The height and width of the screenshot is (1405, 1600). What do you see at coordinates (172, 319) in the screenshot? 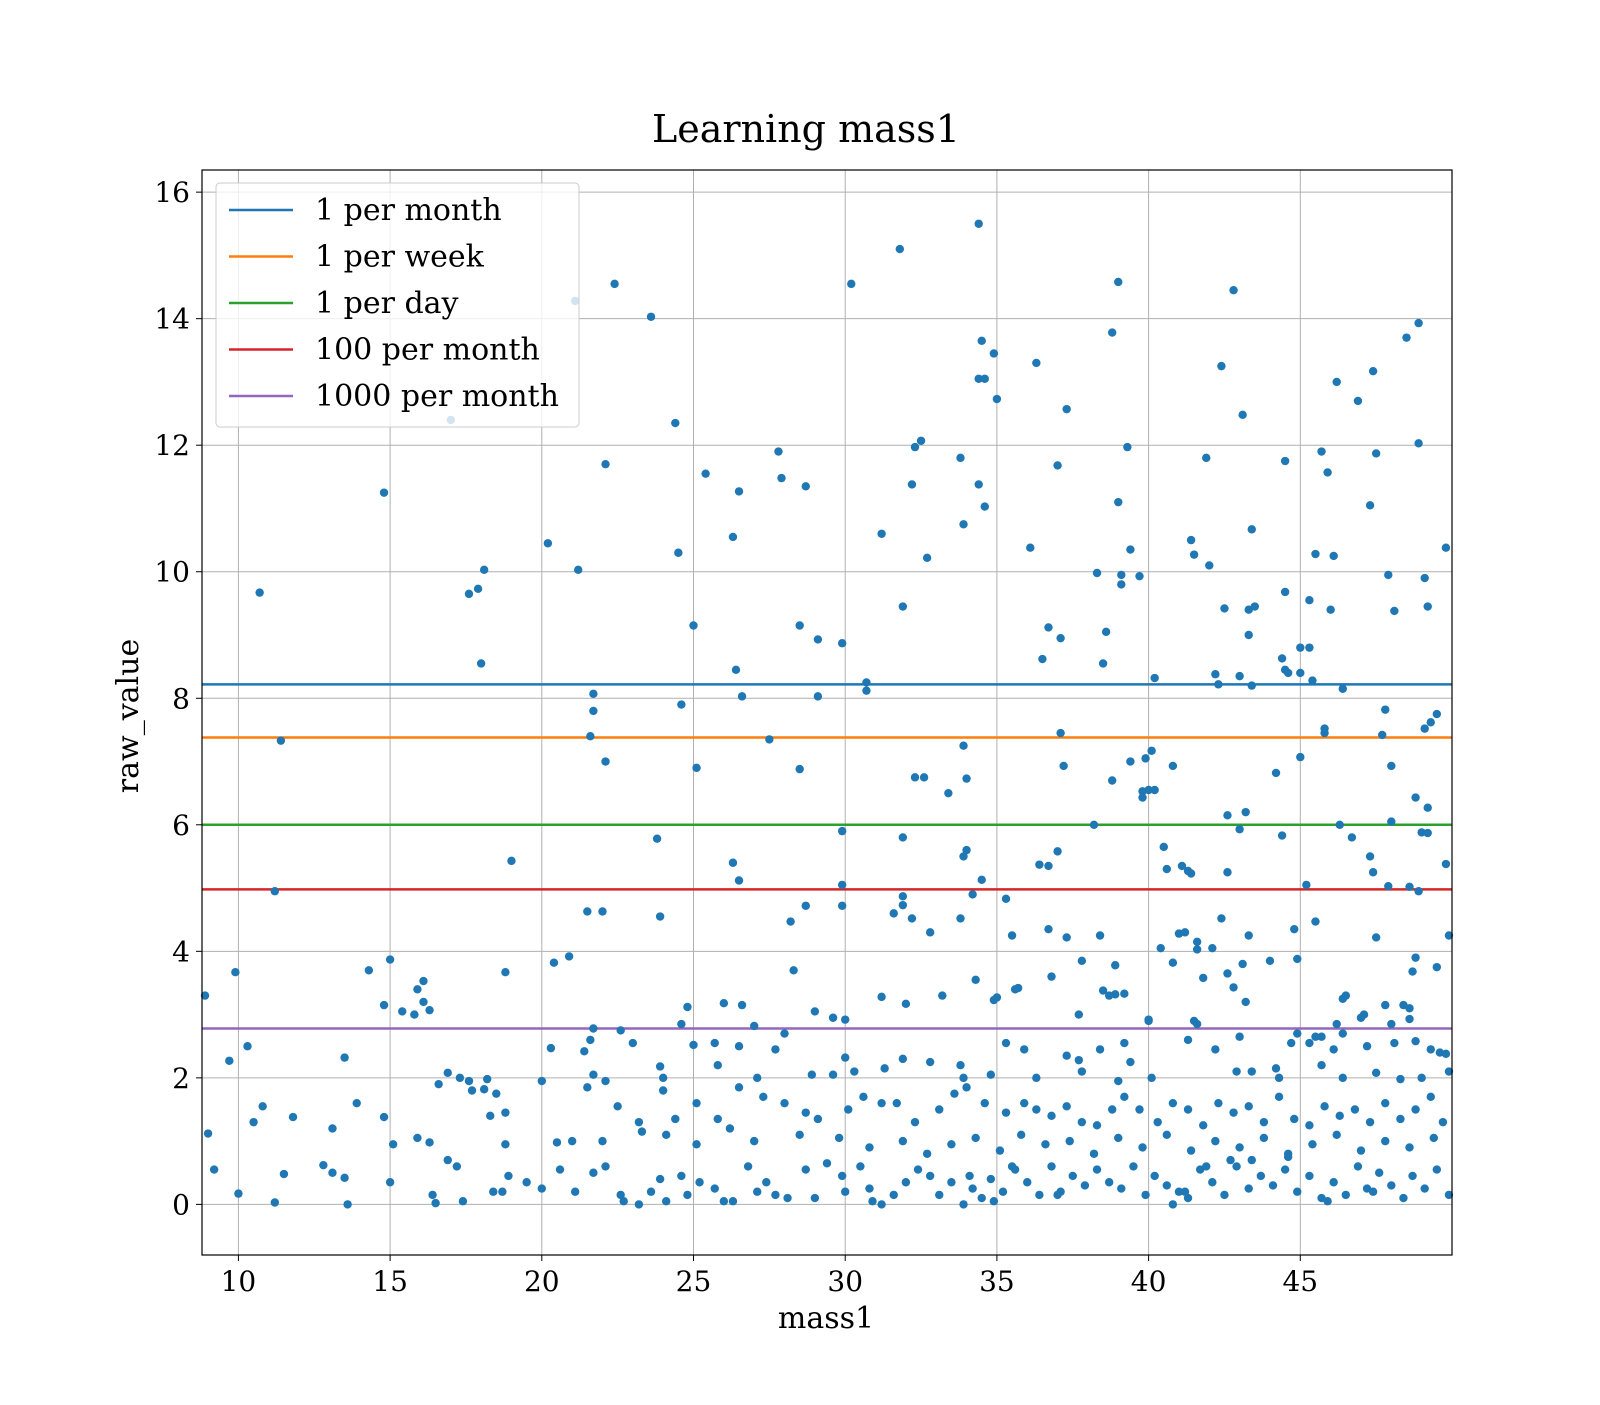
I see `y-tick-label: 14` at bounding box center [172, 319].